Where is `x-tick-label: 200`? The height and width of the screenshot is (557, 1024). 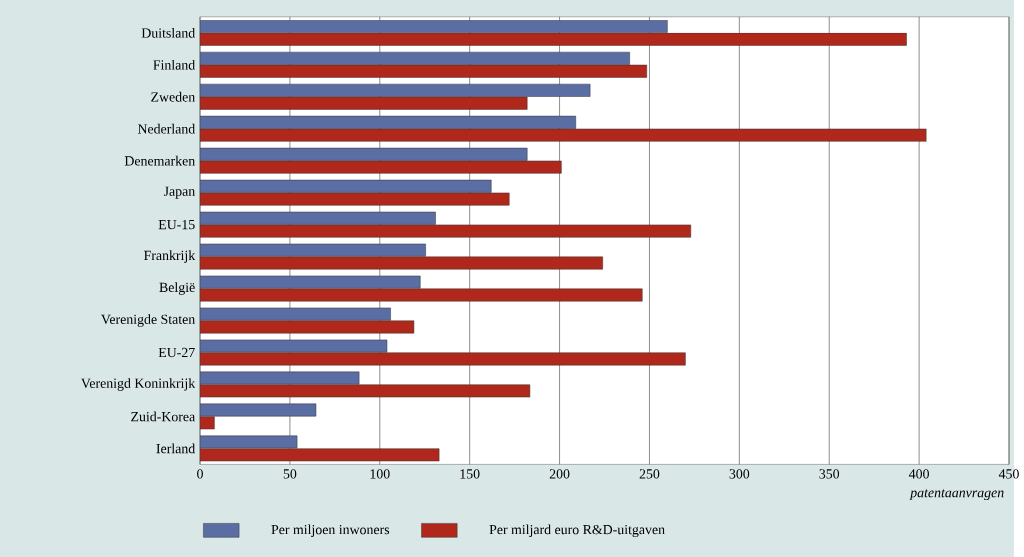 x-tick-label: 200 is located at coordinates (559, 473).